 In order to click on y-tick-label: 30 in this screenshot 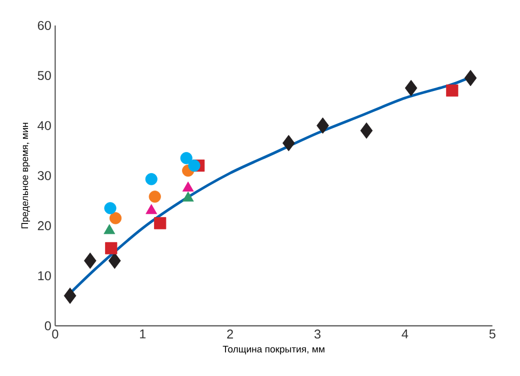, I will do `click(44, 175)`.